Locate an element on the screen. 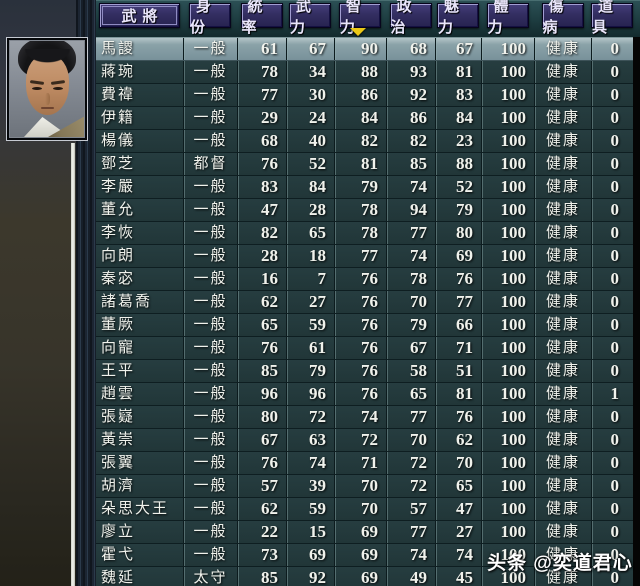 This screenshot has height=586, width=640. cell-war: 84 is located at coordinates (310, 187).